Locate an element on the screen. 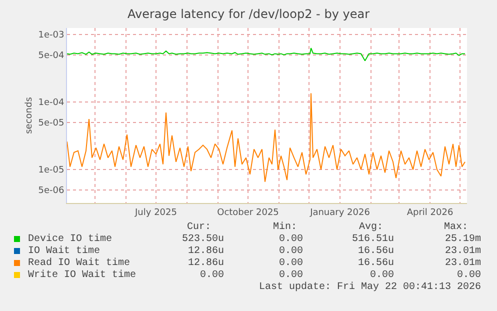 The width and height of the screenshot is (497, 311). legend-label: IO Wait time is located at coordinates (64, 251).